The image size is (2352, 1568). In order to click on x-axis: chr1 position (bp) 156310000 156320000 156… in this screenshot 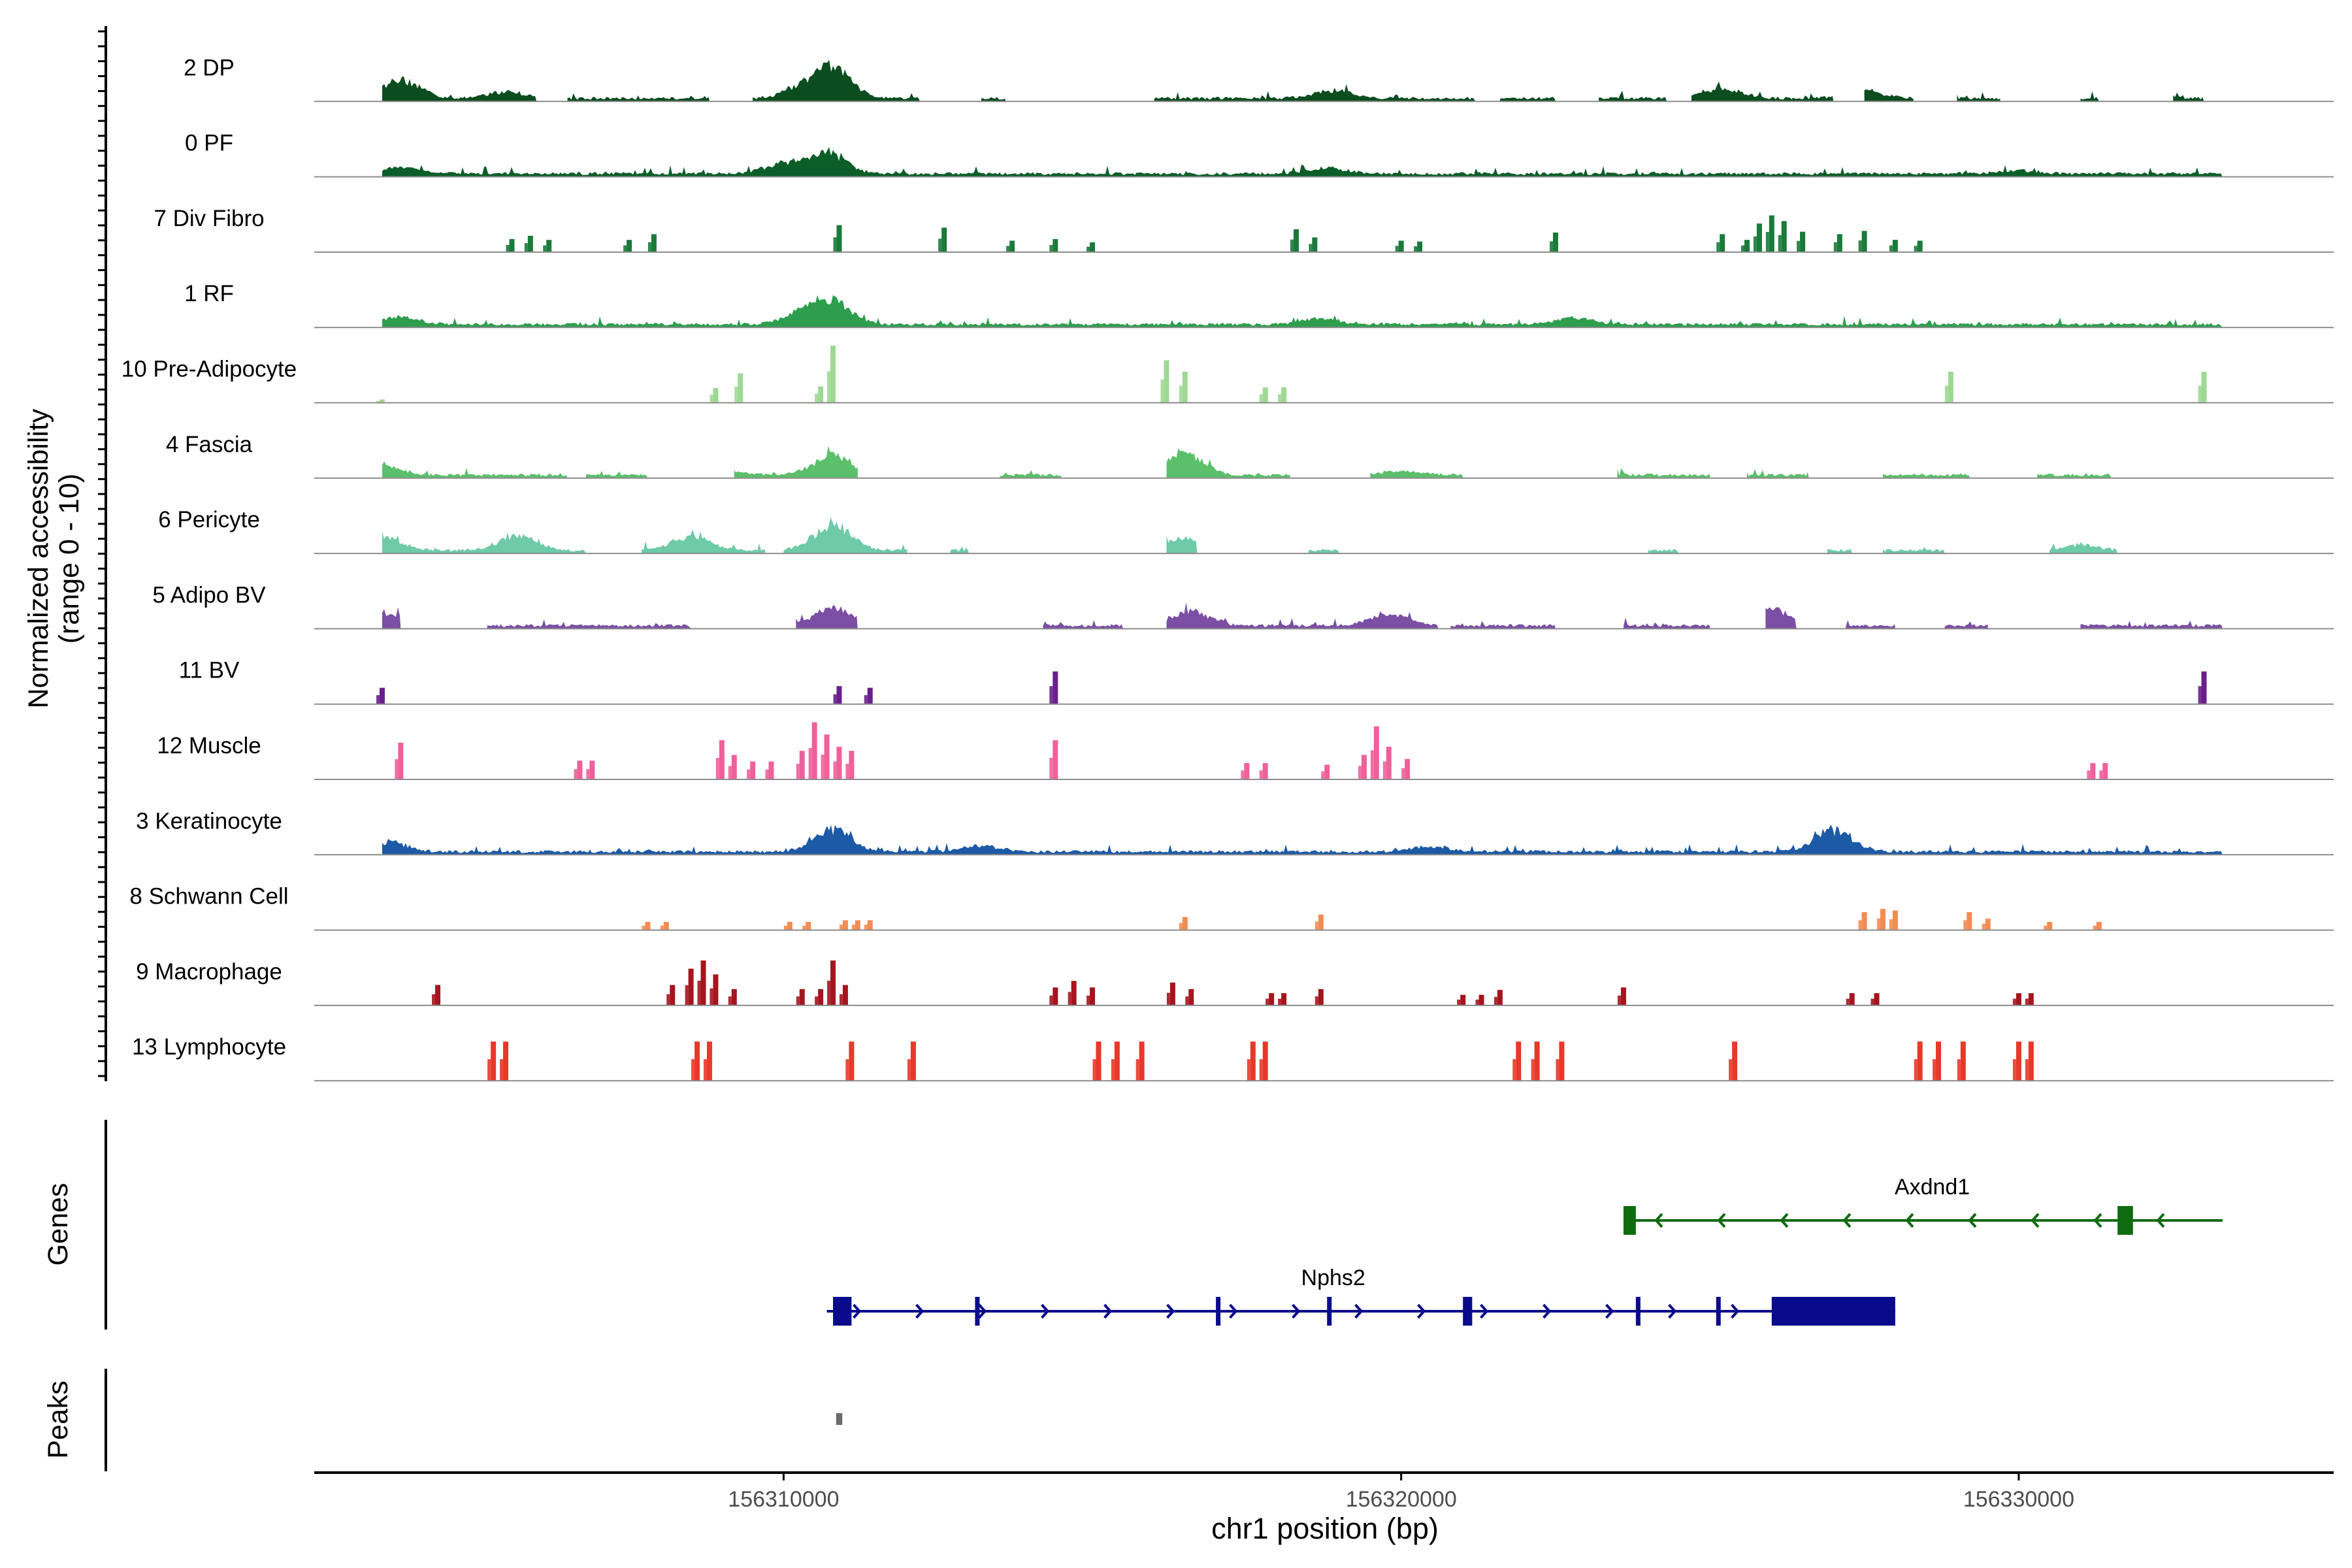, I will do `click(1324, 1508)`.